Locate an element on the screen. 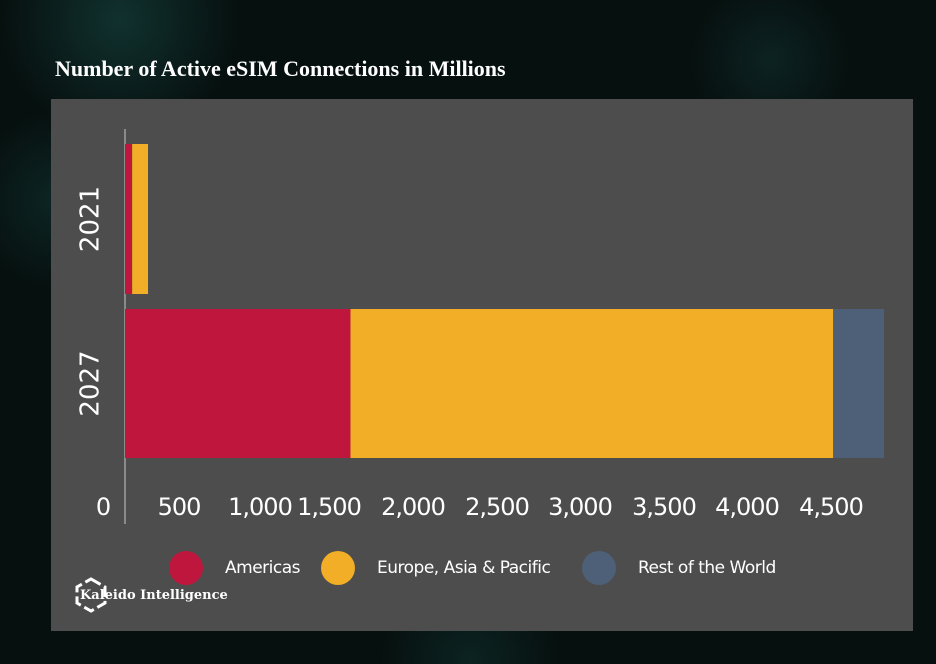  legend-swatch-rest-of-world is located at coordinates (599, 568).